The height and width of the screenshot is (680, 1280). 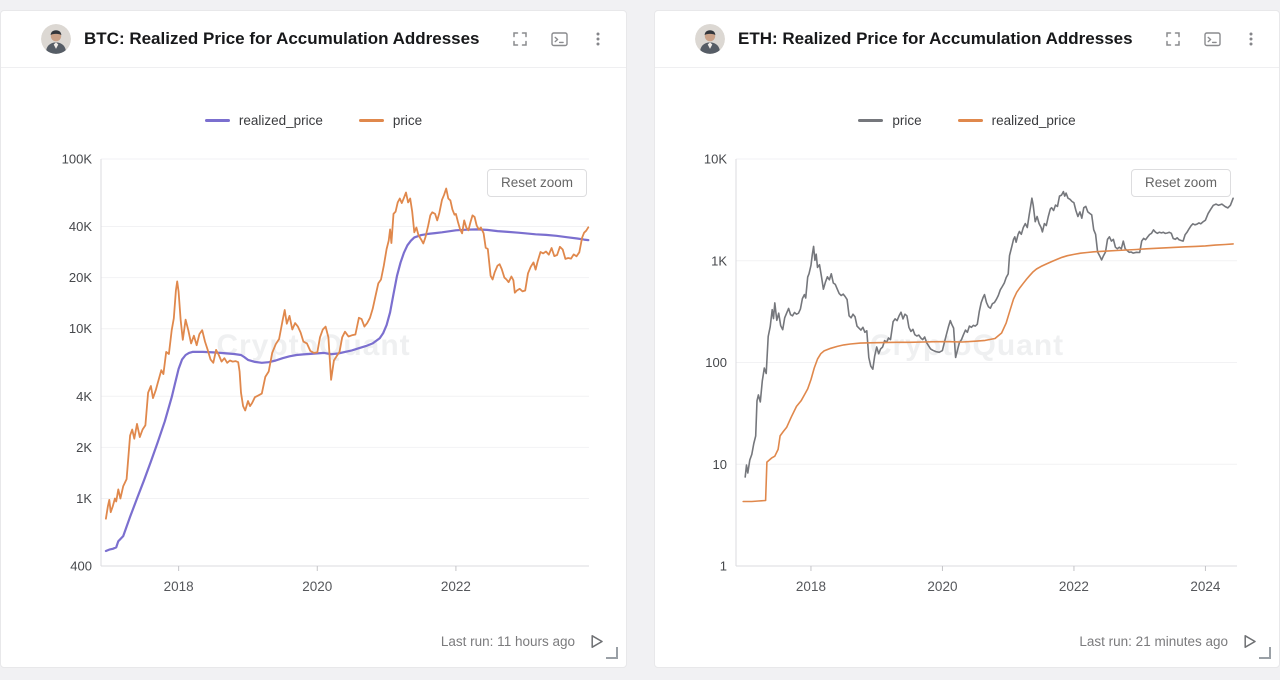 I want to click on card-footer: Last run: 21 minutes ago, so click(x=1169, y=641).